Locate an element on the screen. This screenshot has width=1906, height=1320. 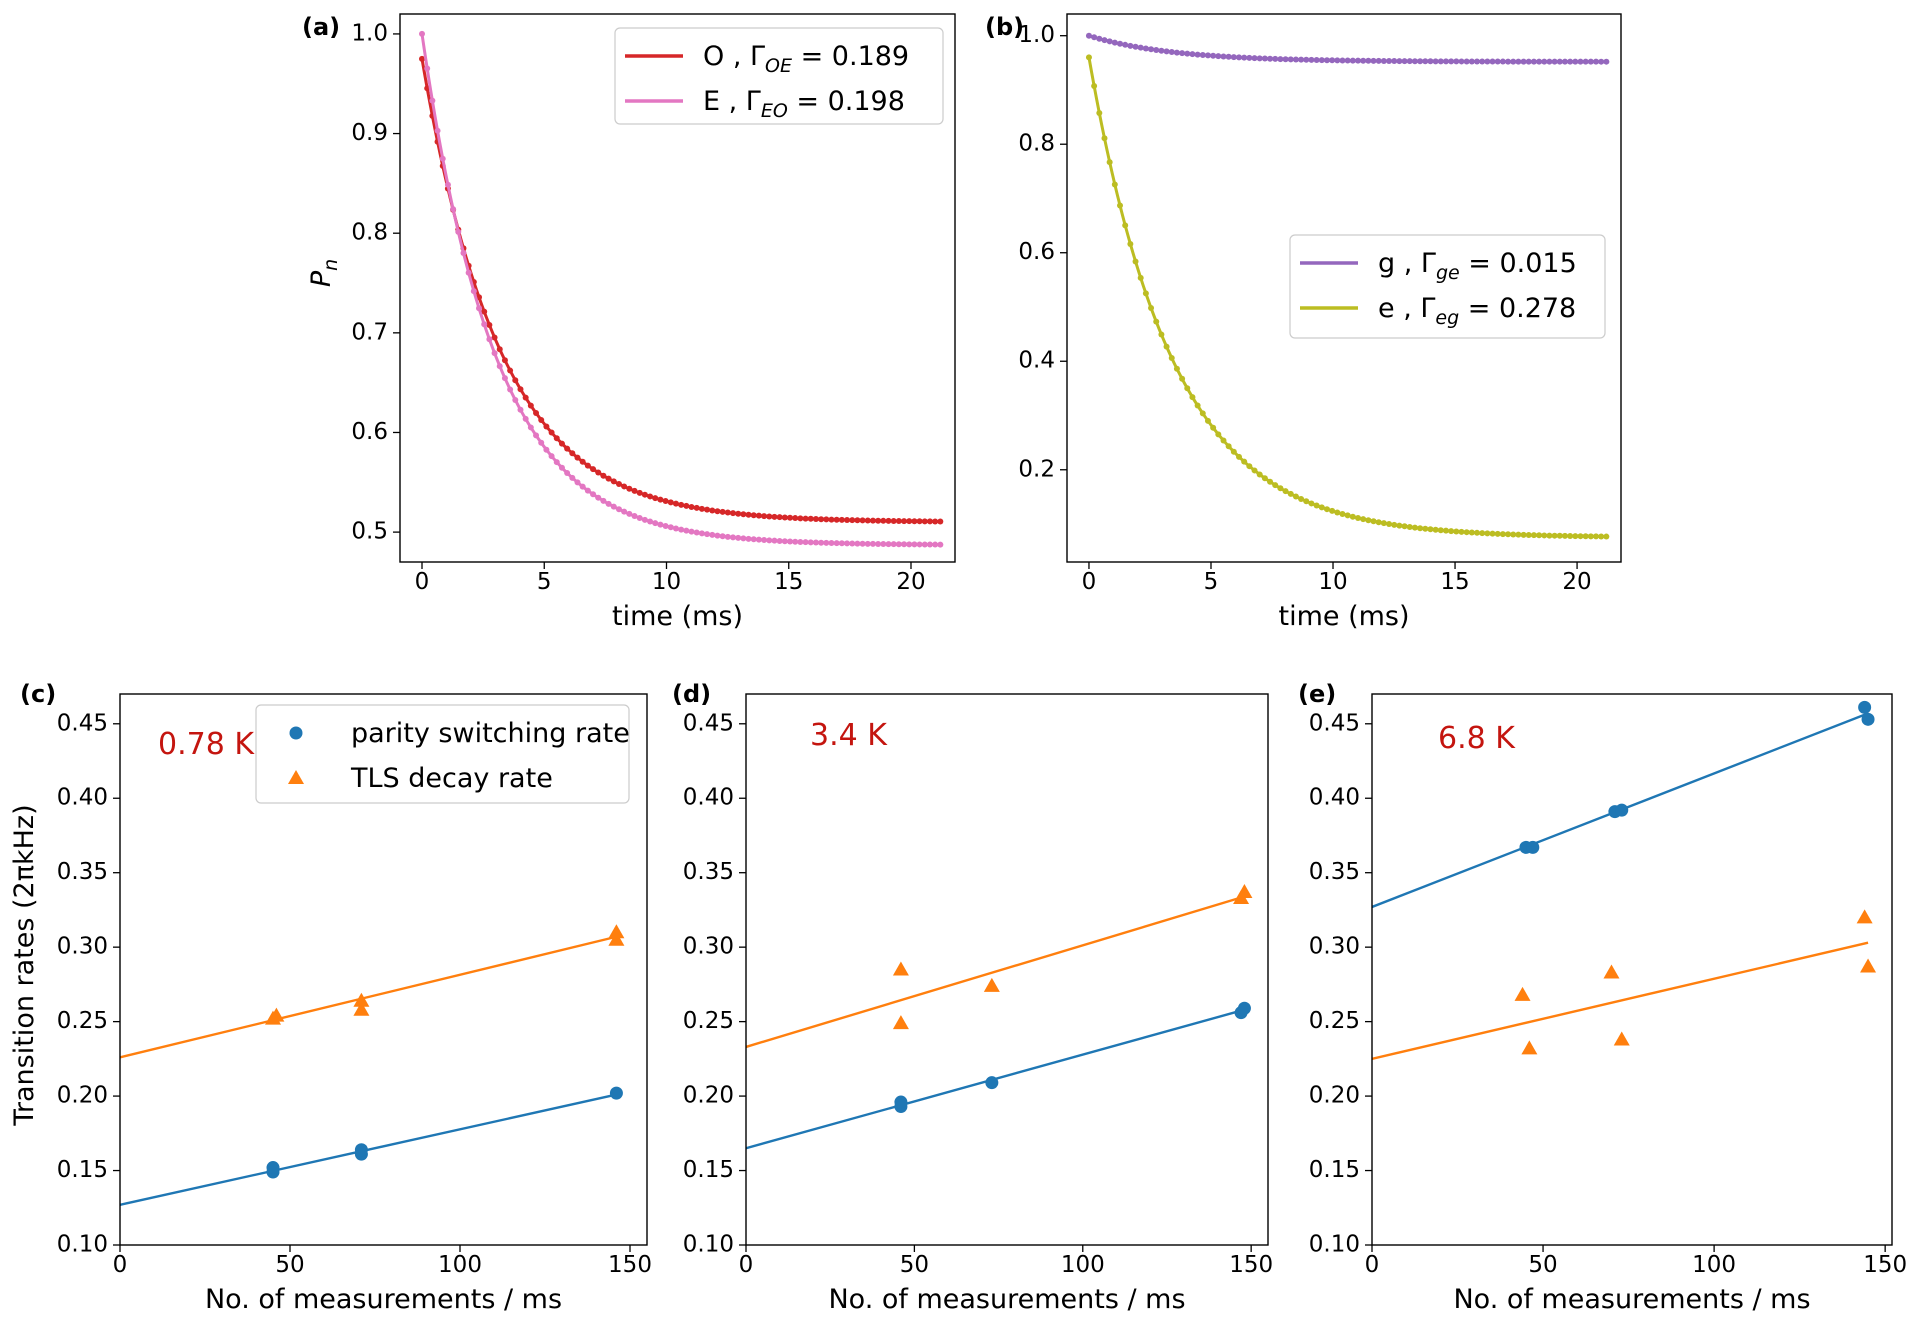
fit-curve-O is located at coordinates (680, 290).